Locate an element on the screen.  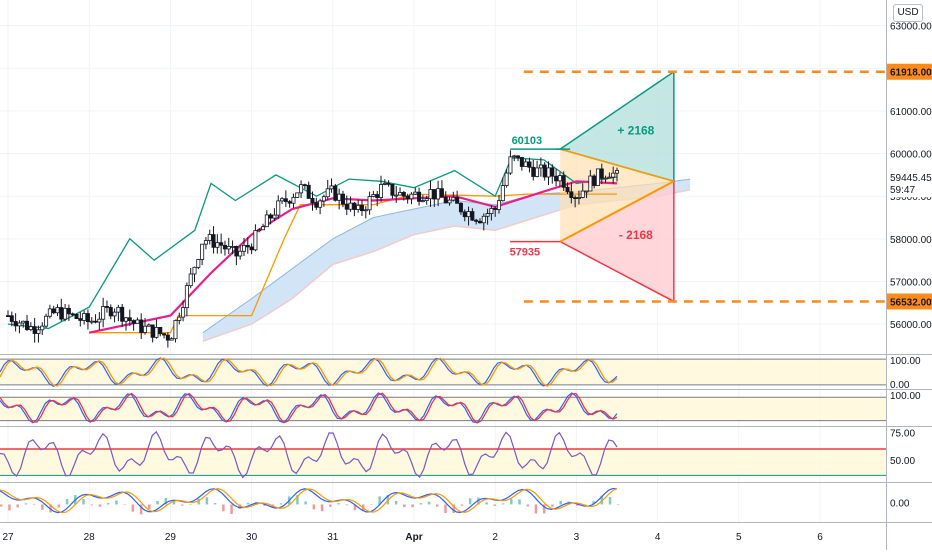
support-line is located at coordinates (617, 211).